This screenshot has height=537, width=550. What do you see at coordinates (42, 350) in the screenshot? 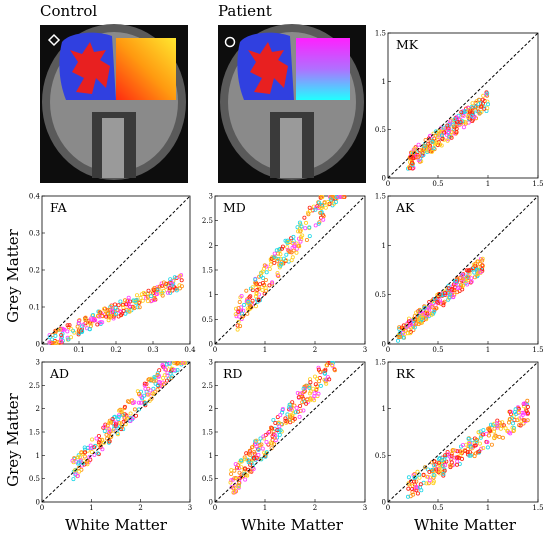
I see `x-tick-label: 0` at bounding box center [42, 350].